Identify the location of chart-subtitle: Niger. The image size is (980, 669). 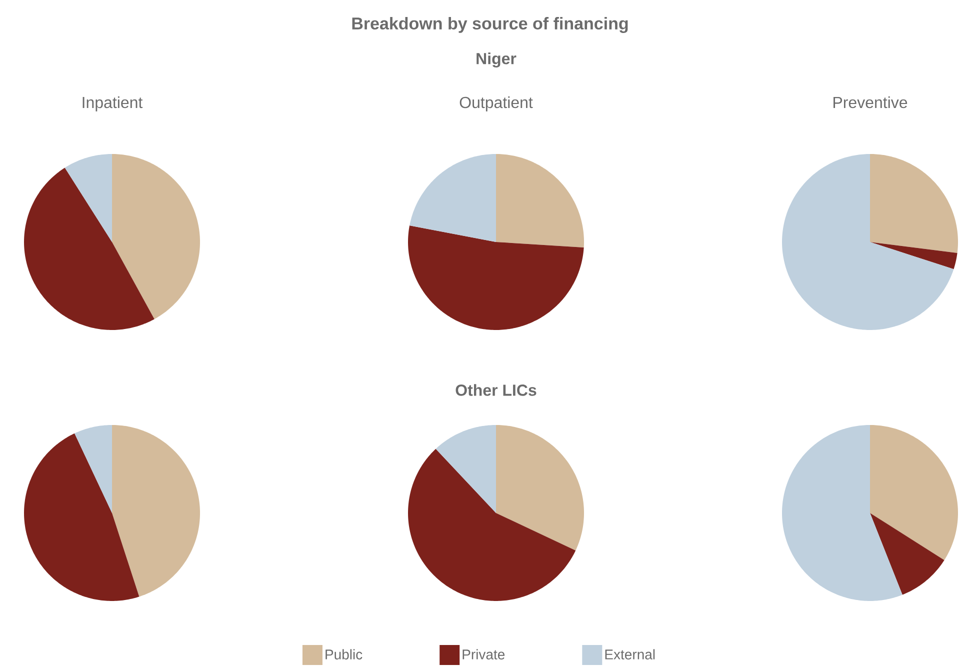
(496, 60).